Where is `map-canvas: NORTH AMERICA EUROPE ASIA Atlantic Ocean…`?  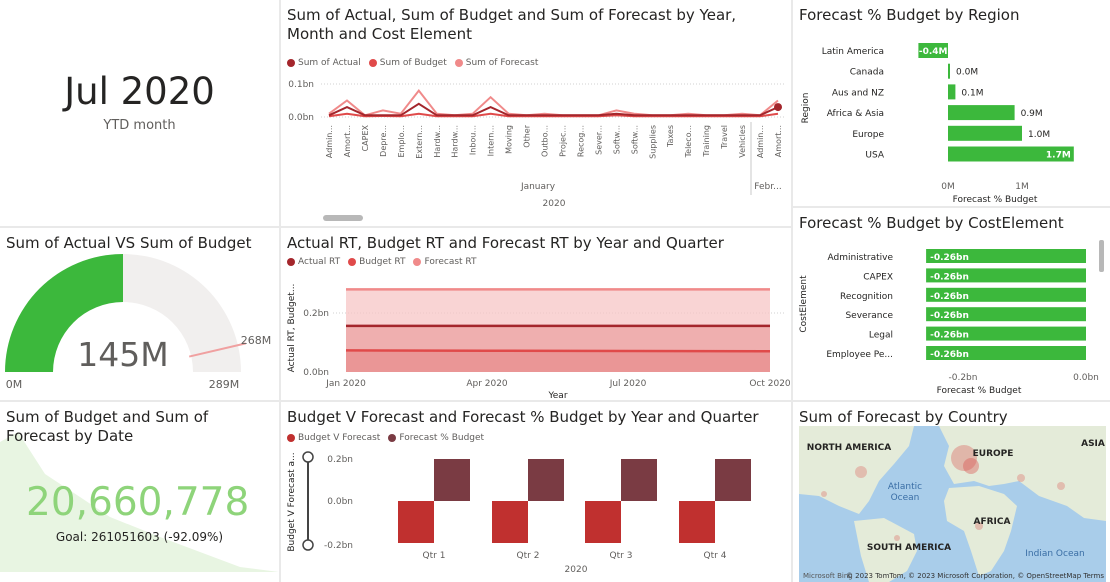 map-canvas: NORTH AMERICA EUROPE ASIA Atlantic Ocean… is located at coordinates (952, 504).